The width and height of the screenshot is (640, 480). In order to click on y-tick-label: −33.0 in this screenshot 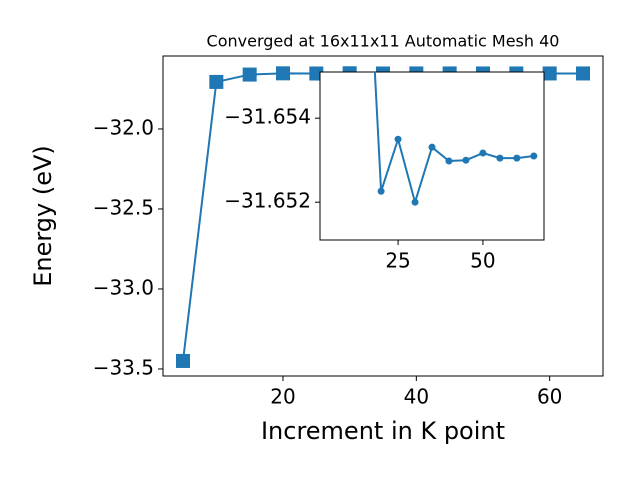, I will do `click(123, 287)`.